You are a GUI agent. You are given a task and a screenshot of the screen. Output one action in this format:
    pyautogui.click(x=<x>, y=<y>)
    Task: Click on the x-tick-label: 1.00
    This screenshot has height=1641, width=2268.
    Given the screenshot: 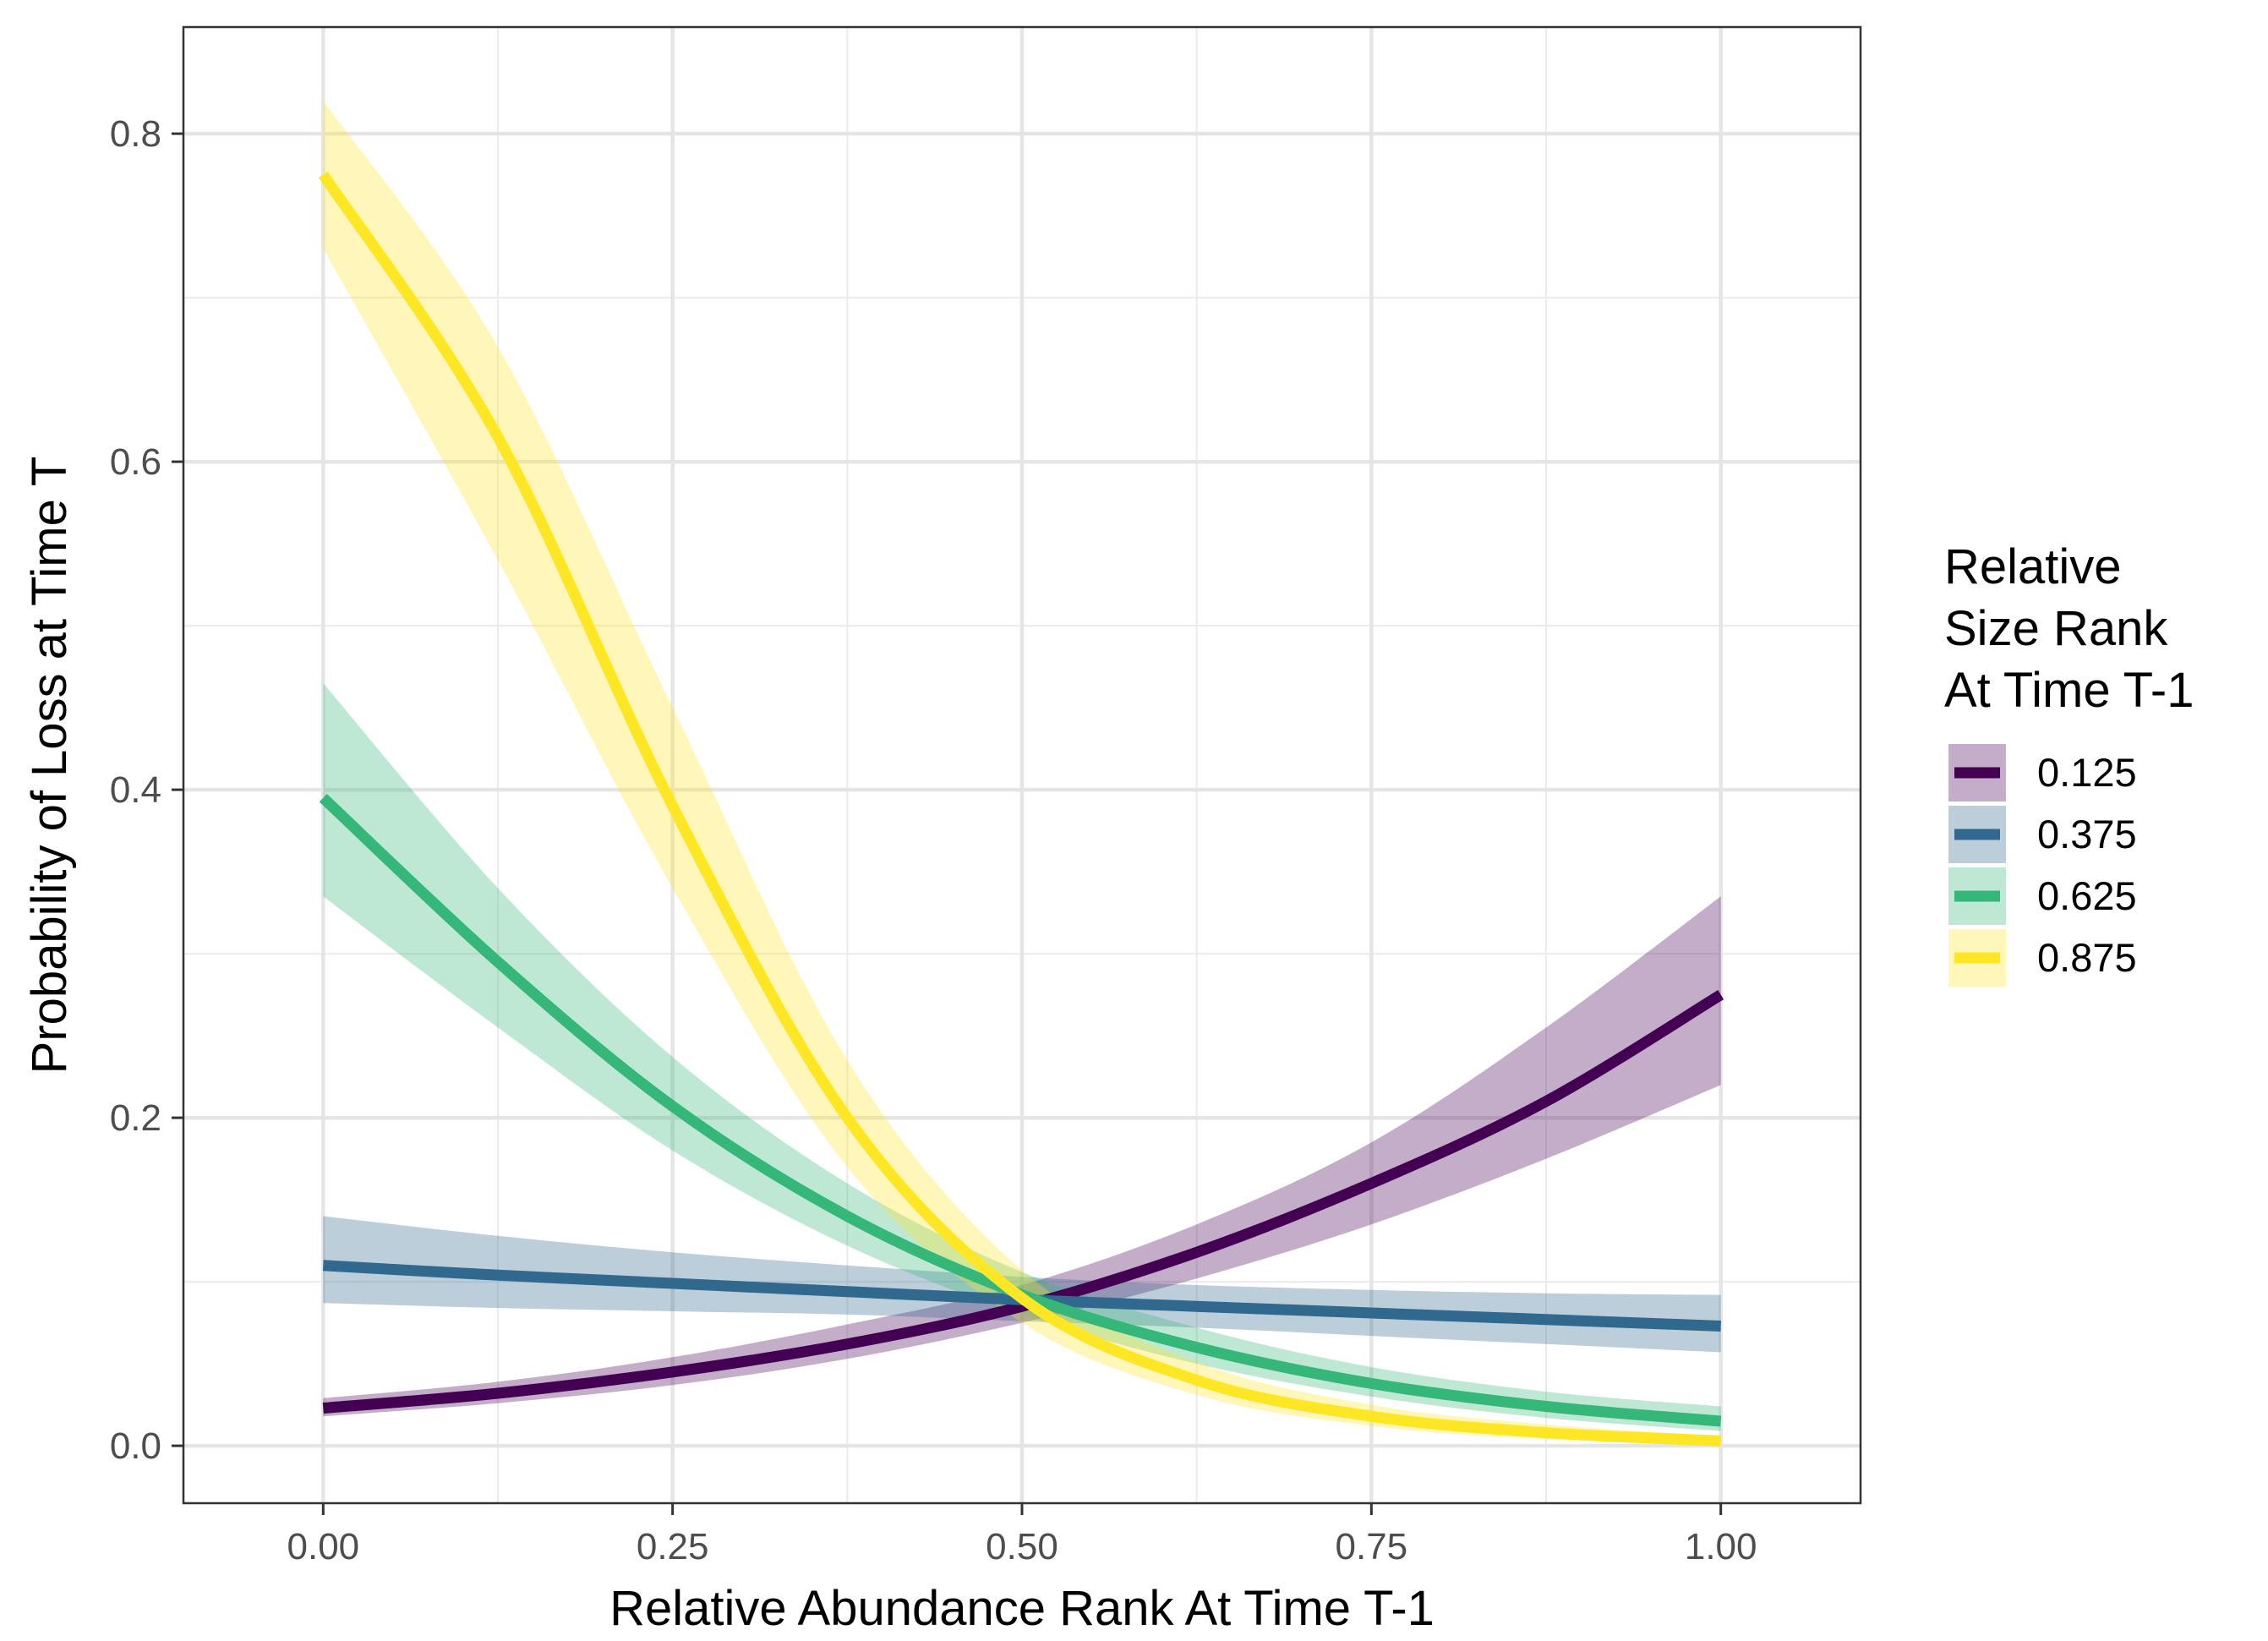 What is the action you would take?
    pyautogui.click(x=1721, y=1546)
    